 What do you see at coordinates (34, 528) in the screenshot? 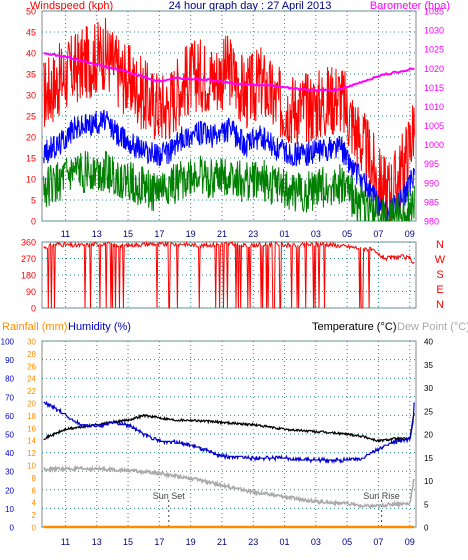
I see `rainfall-tick-label: 0` at bounding box center [34, 528].